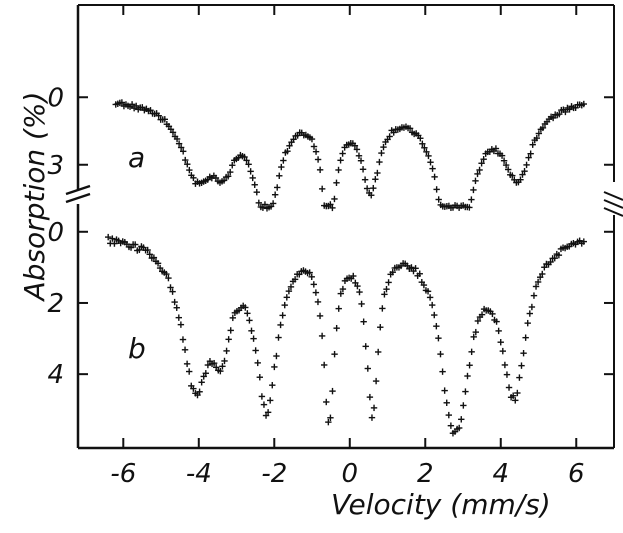 The width and height of the screenshot is (623, 533). What do you see at coordinates (55, 166) in the screenshot?
I see `y-tick-label: 3` at bounding box center [55, 166].